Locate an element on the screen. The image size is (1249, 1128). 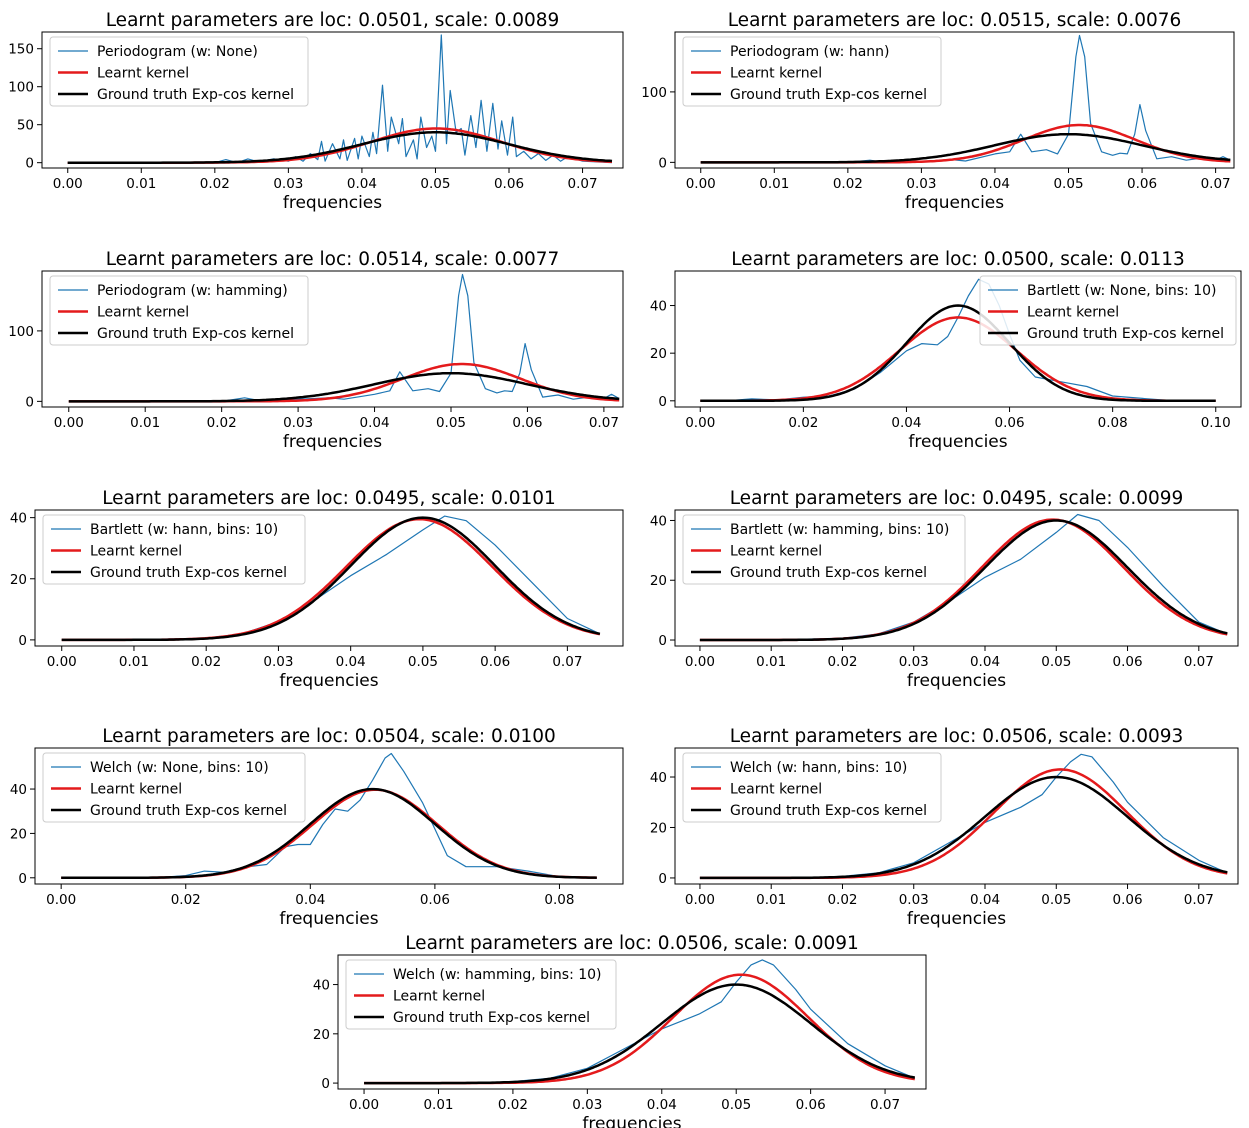
chart-8-xtick-label: 0.04 is located at coordinates (985, 900).